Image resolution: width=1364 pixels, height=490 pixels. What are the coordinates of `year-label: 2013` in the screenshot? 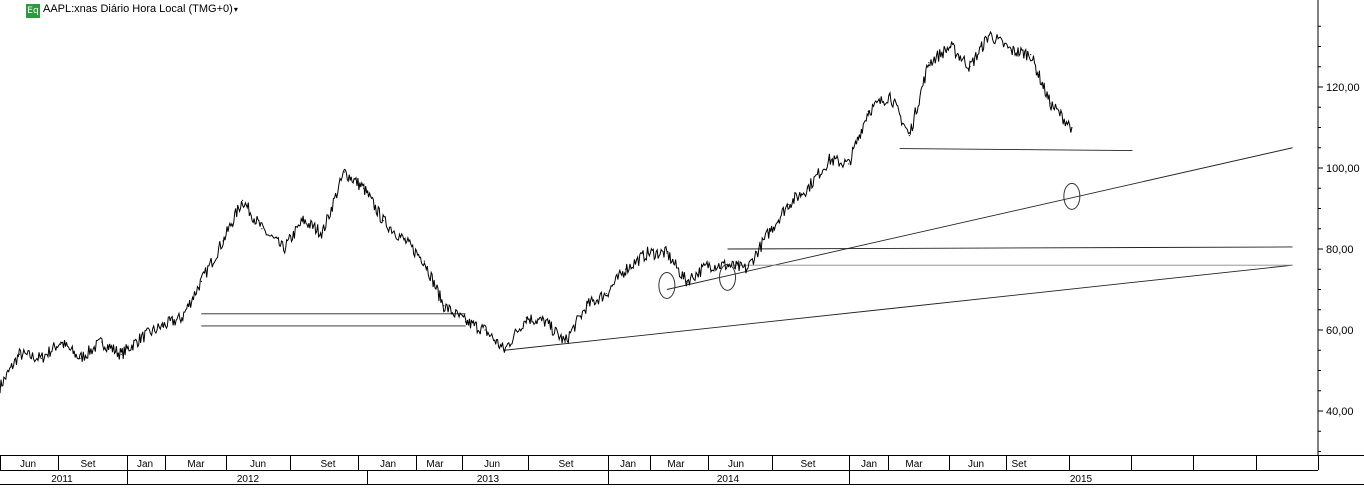 It's located at (488, 479).